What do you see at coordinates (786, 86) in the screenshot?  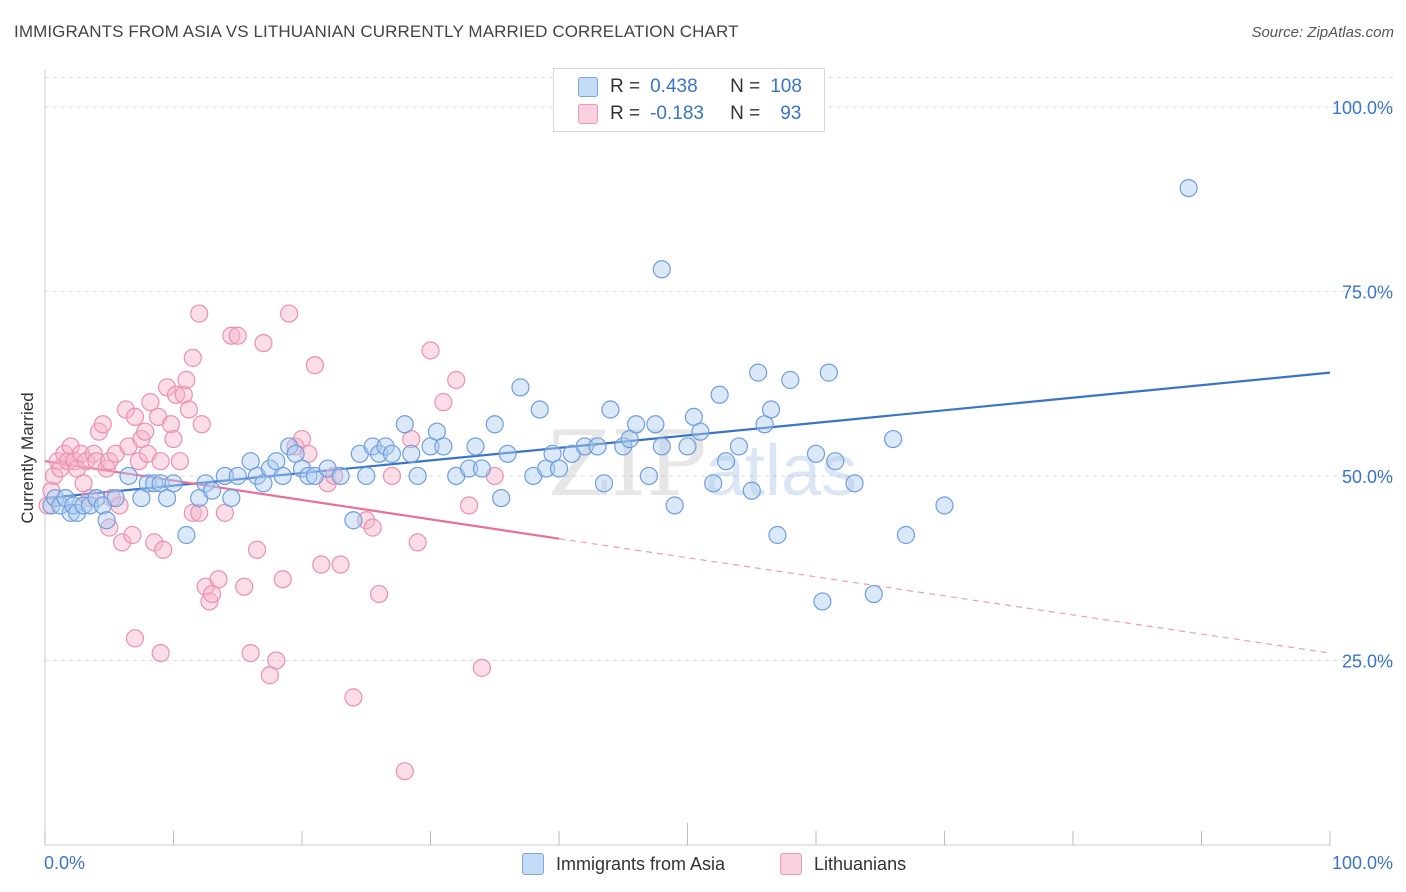 I see `legend-n-value-blue: 108` at bounding box center [786, 86].